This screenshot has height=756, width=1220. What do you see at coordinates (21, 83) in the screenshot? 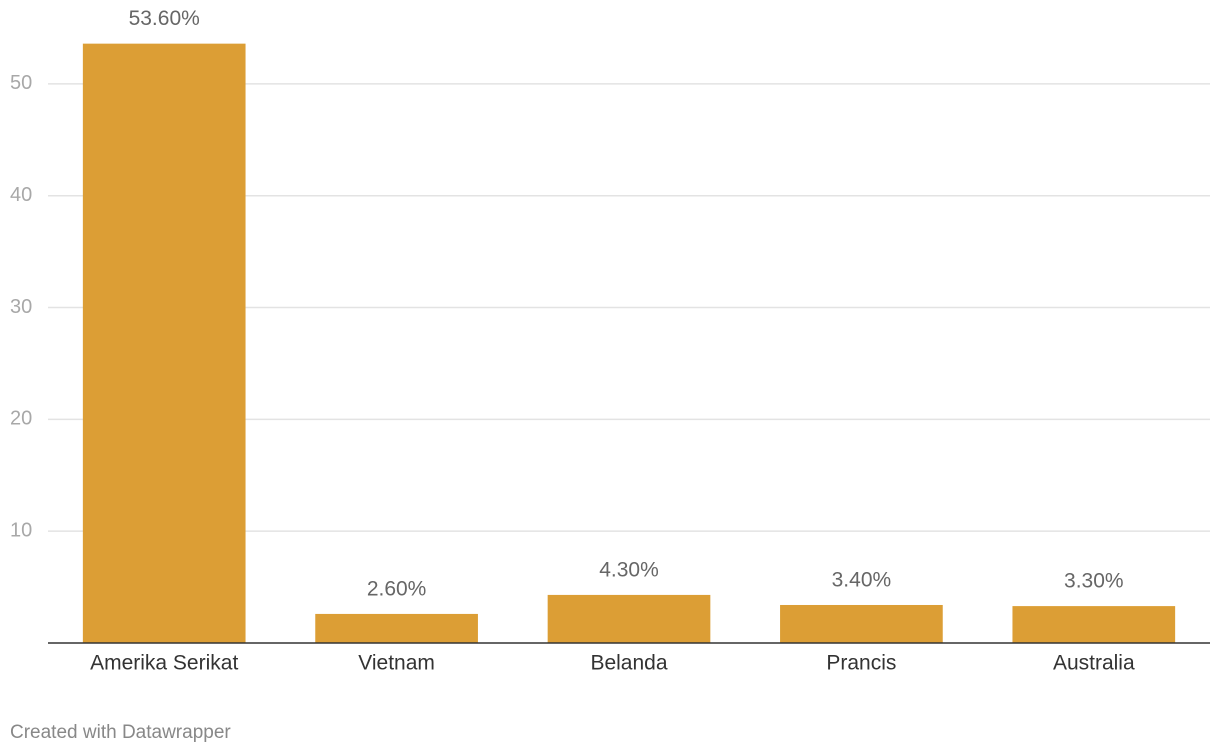
I see `y-tick-label: 50` at bounding box center [21, 83].